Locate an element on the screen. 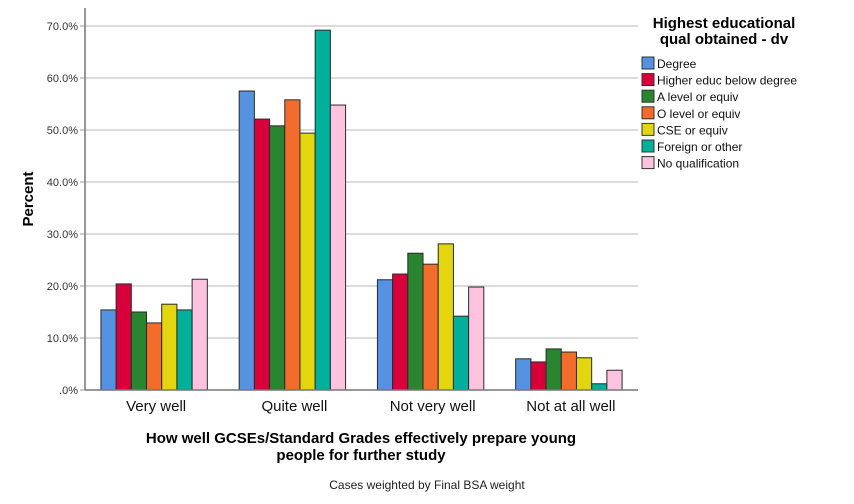 The width and height of the screenshot is (854, 504). legend-label: CSE or equiv is located at coordinates (692, 130).